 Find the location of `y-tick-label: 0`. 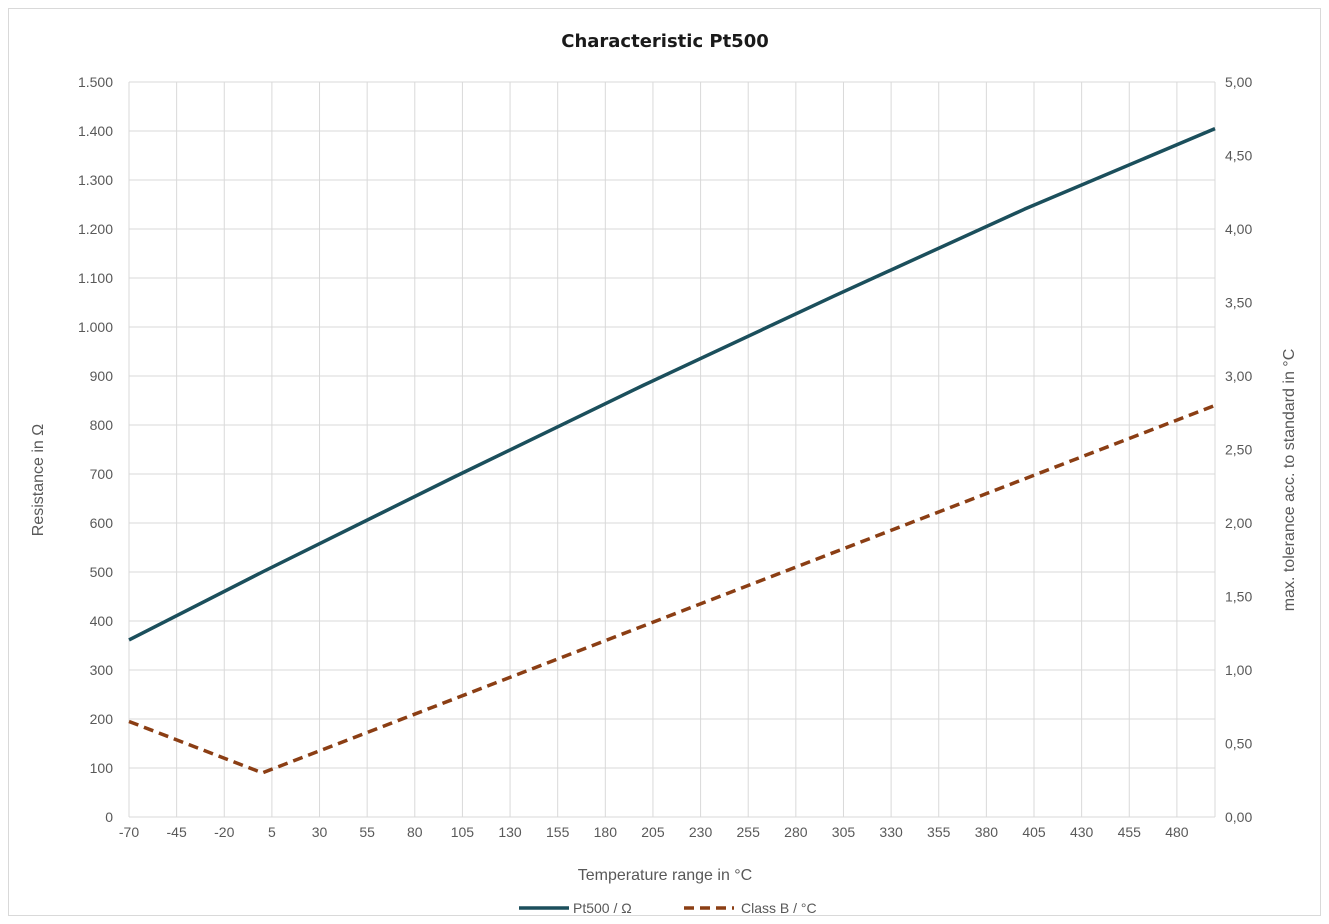

y-tick-label: 0 is located at coordinates (109, 817).